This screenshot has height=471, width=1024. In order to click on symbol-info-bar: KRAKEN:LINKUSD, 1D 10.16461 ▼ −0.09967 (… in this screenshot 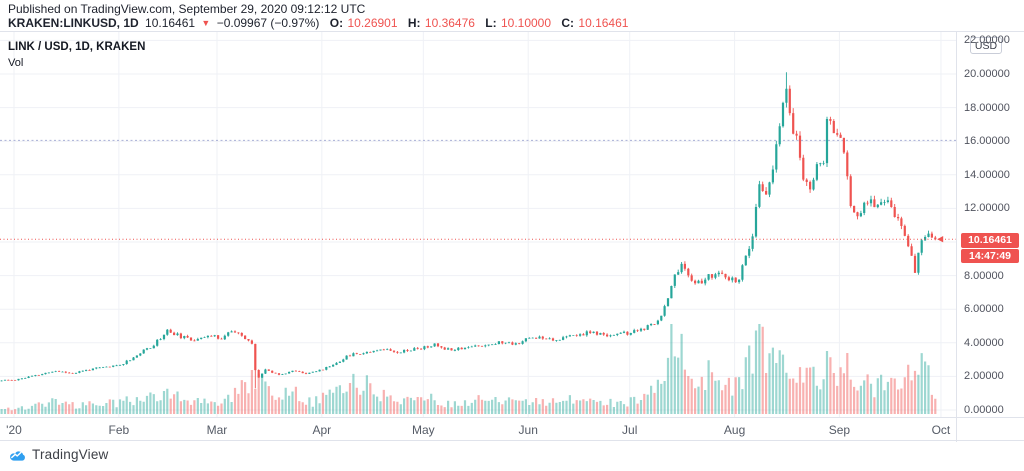, I will do `click(319, 23)`.